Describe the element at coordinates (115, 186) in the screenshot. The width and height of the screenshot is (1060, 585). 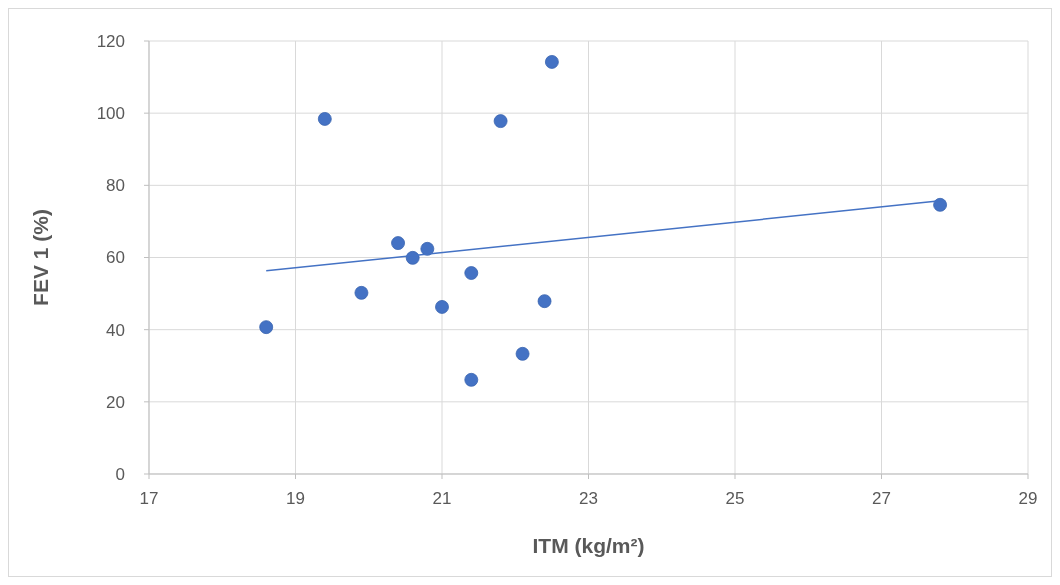
I see `y-tick-label: 80` at that location.